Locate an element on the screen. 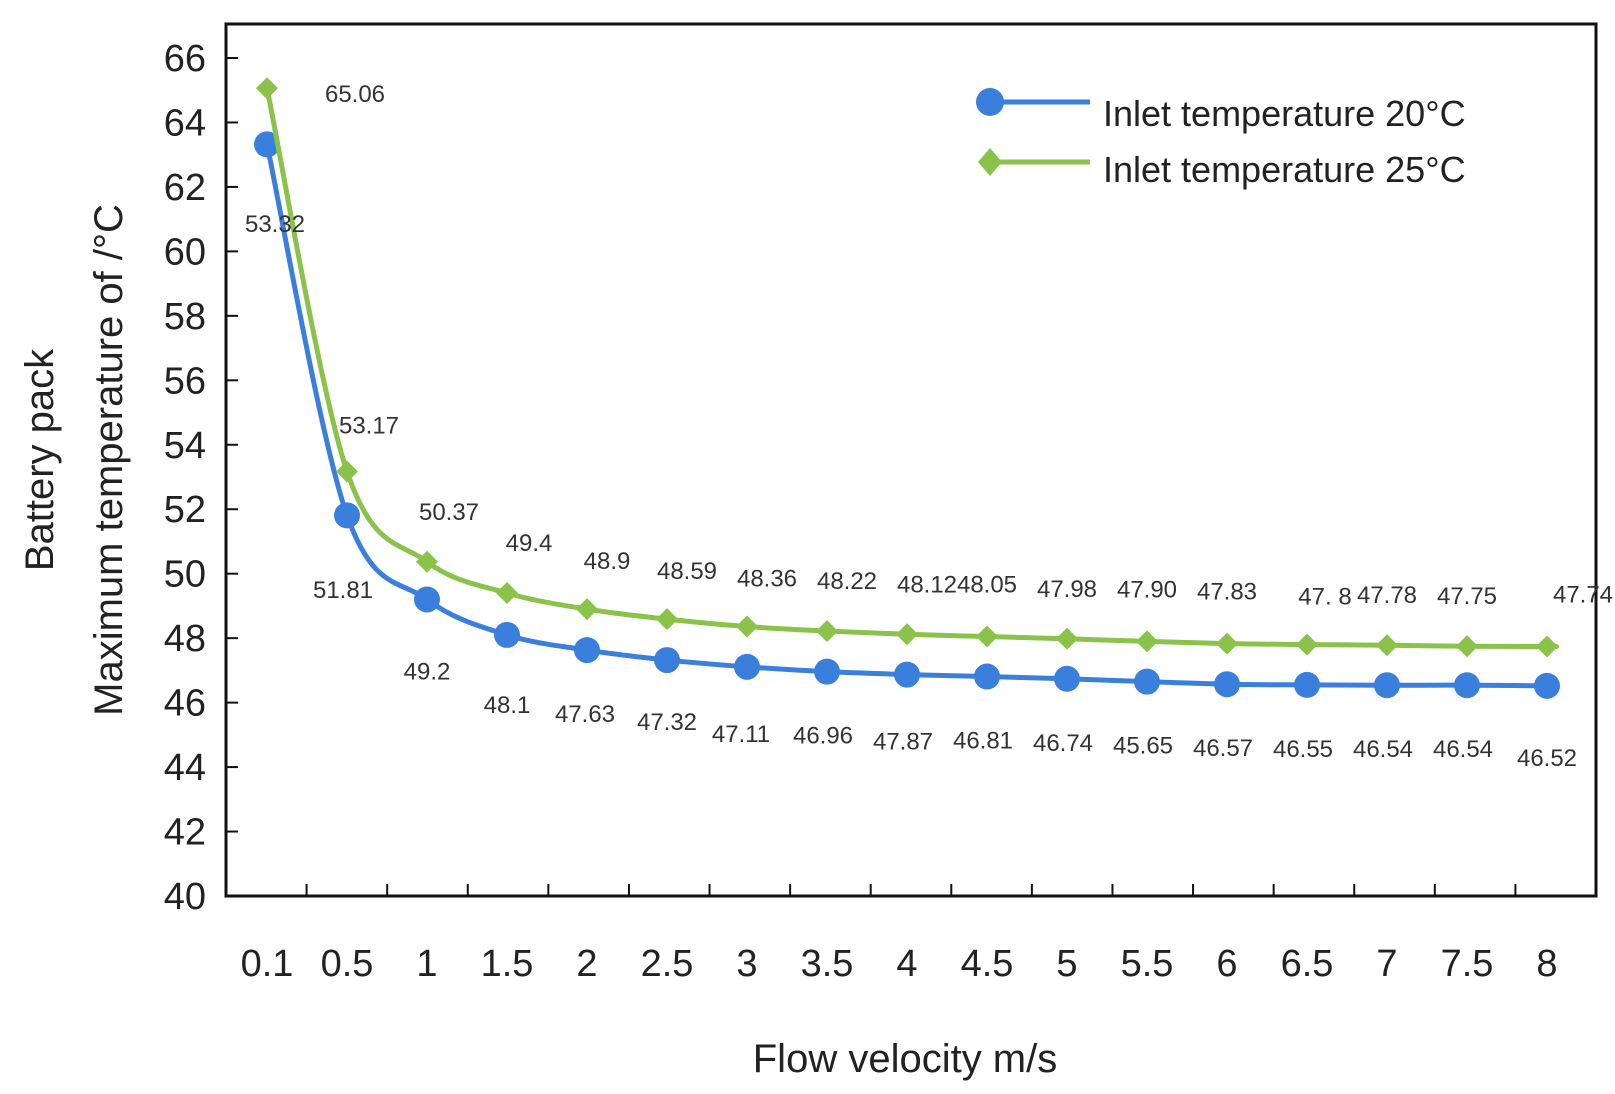 The image size is (1615, 1094). x-tick-label: 5.5 is located at coordinates (1147, 964).